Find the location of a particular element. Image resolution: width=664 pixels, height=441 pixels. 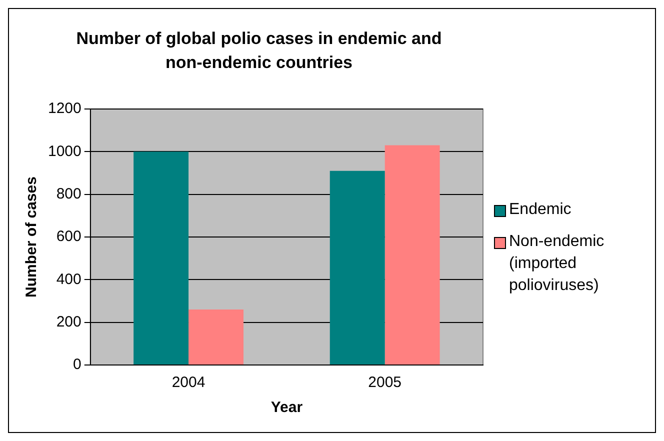

x-axis-title: Year is located at coordinates (286, 407).